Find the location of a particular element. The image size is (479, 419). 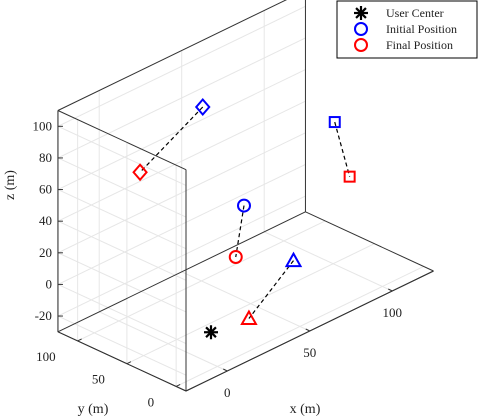

z-tick-label: 60 is located at coordinates (45, 189).